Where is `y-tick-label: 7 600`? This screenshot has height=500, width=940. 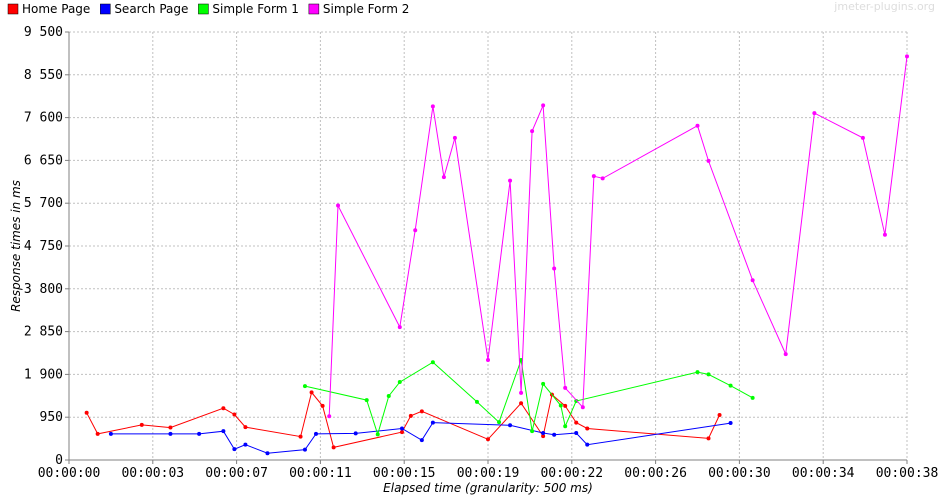
y-tick-label: 7 600 is located at coordinates (43, 118).